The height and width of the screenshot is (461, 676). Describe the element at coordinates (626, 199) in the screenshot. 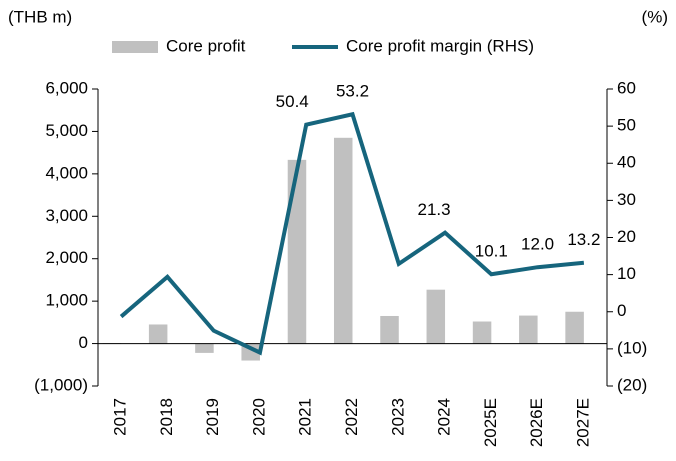

I see `y2-tick-label: 30` at that location.